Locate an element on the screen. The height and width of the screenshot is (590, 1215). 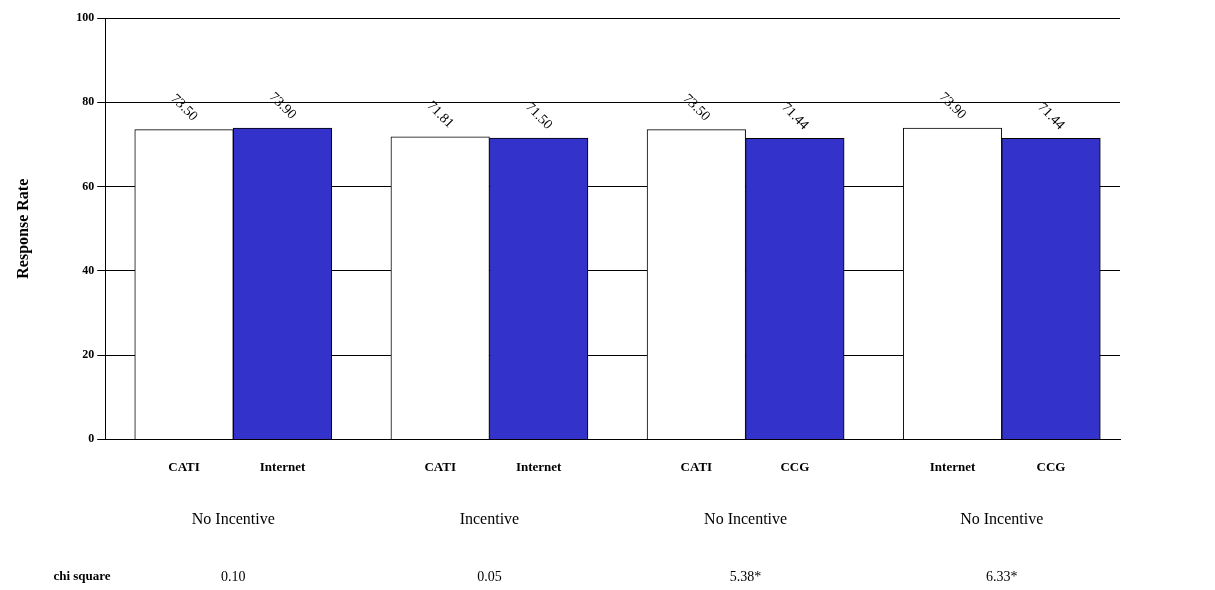
y-tick-label: 80 is located at coordinates (88, 101).